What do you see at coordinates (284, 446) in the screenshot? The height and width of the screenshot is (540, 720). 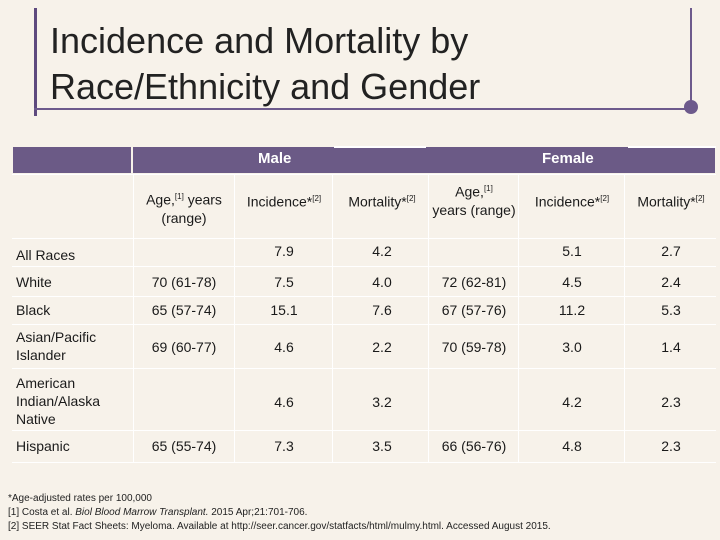 I see `cell-incidence-male: 7.3` at bounding box center [284, 446].